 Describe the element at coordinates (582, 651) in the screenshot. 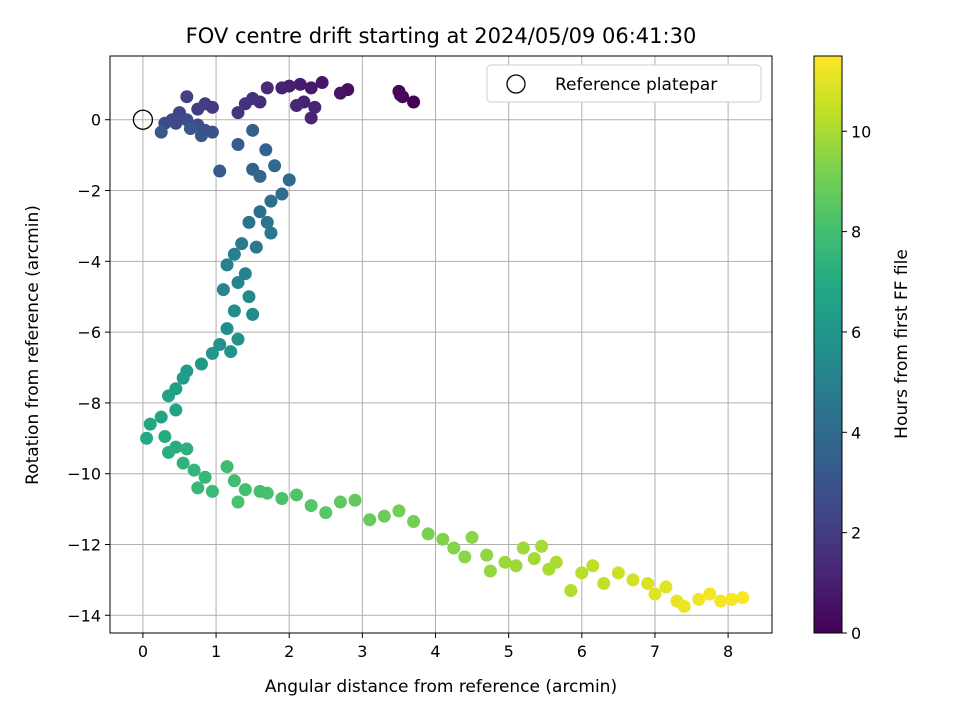

I see `x-tick-label: 6` at that location.